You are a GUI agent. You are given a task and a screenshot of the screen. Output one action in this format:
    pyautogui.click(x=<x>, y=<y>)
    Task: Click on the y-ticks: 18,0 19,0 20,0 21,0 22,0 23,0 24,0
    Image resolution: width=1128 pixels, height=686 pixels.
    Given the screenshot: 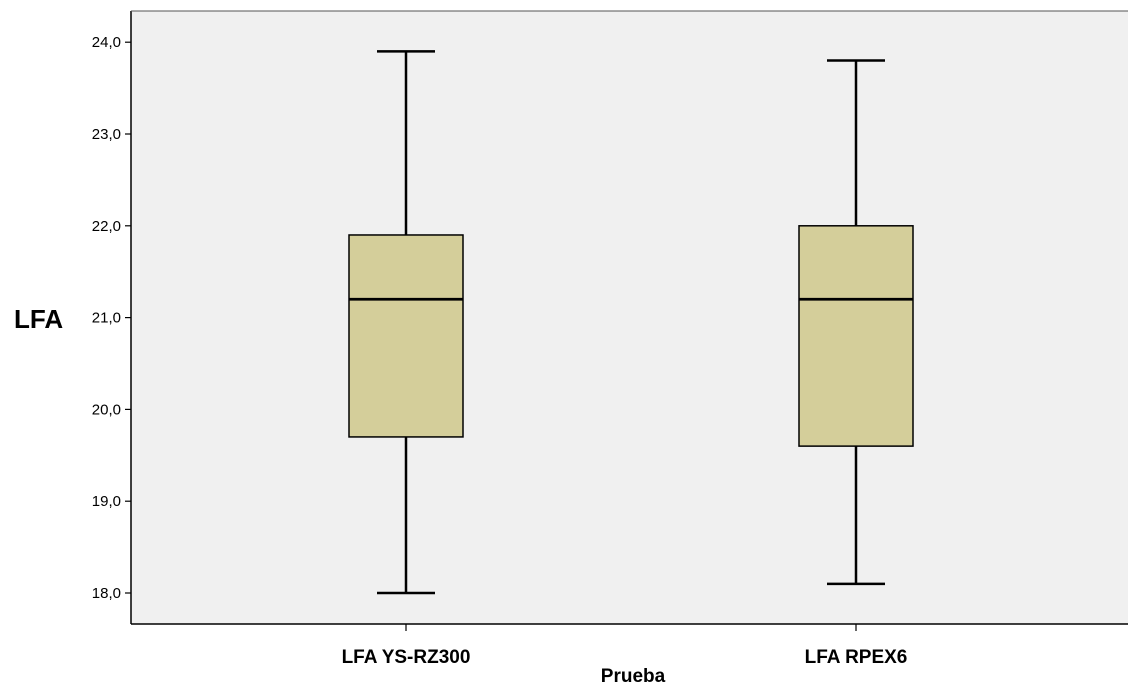 What is the action you would take?
    pyautogui.click(x=111, y=318)
    